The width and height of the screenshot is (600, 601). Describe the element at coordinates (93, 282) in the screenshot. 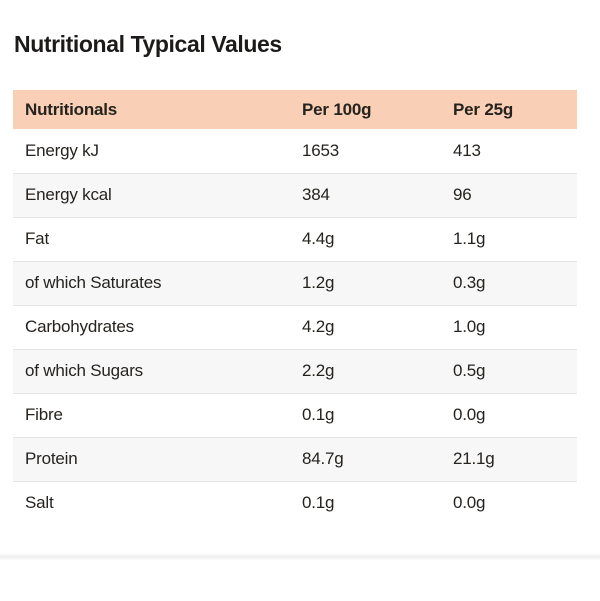

I see `nutrient-label: of which Saturates` at that location.